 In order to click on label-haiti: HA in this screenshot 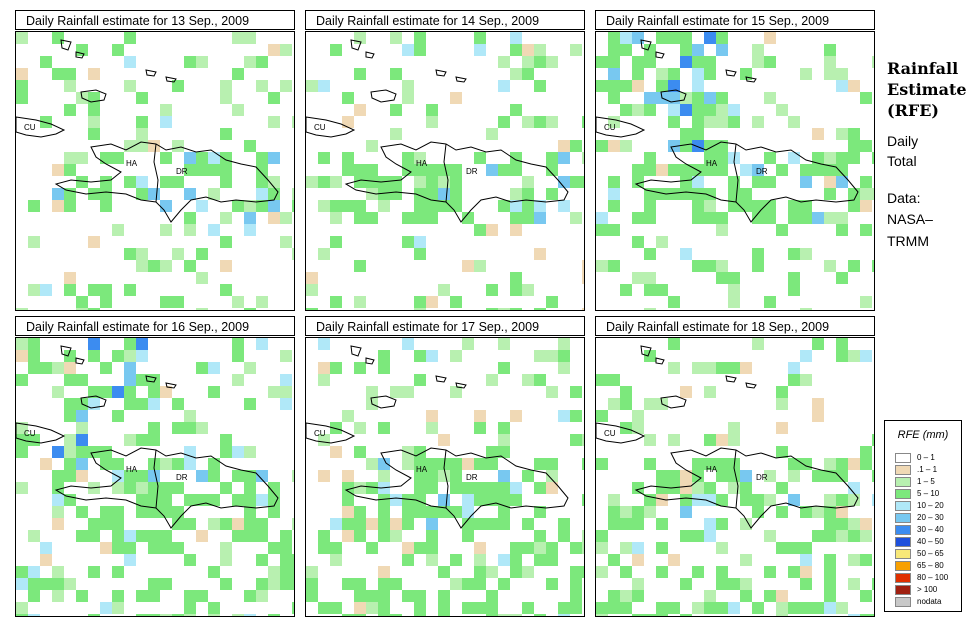, I will do `click(422, 469)`.